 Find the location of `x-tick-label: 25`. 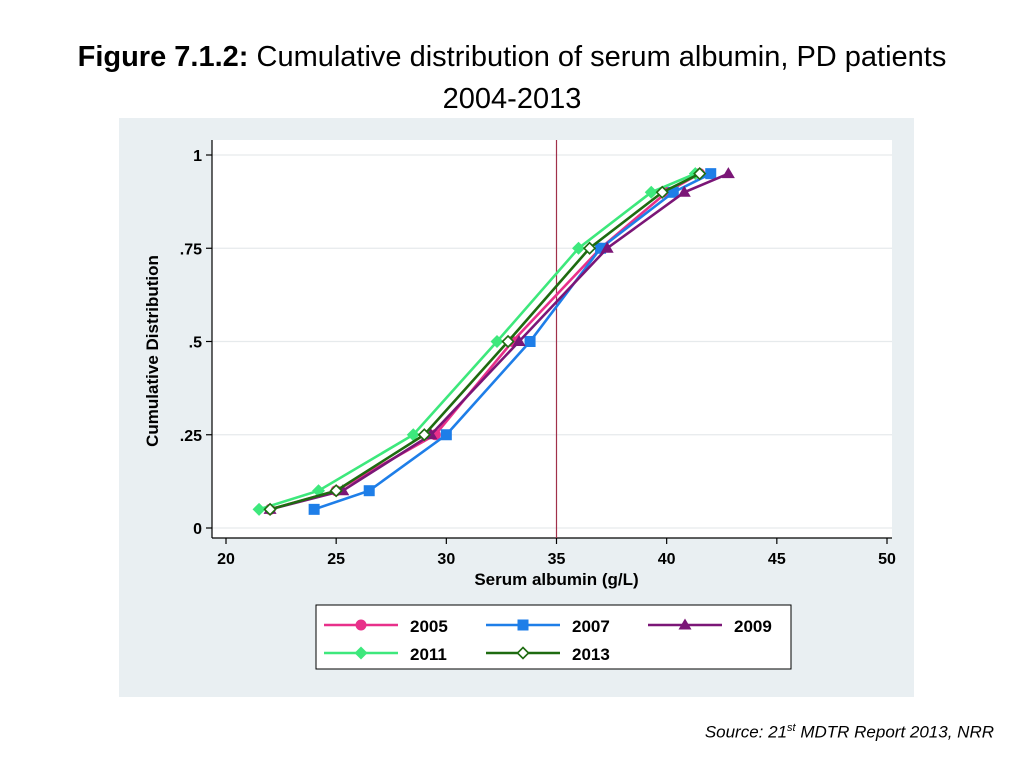

x-tick-label: 25 is located at coordinates (336, 559).